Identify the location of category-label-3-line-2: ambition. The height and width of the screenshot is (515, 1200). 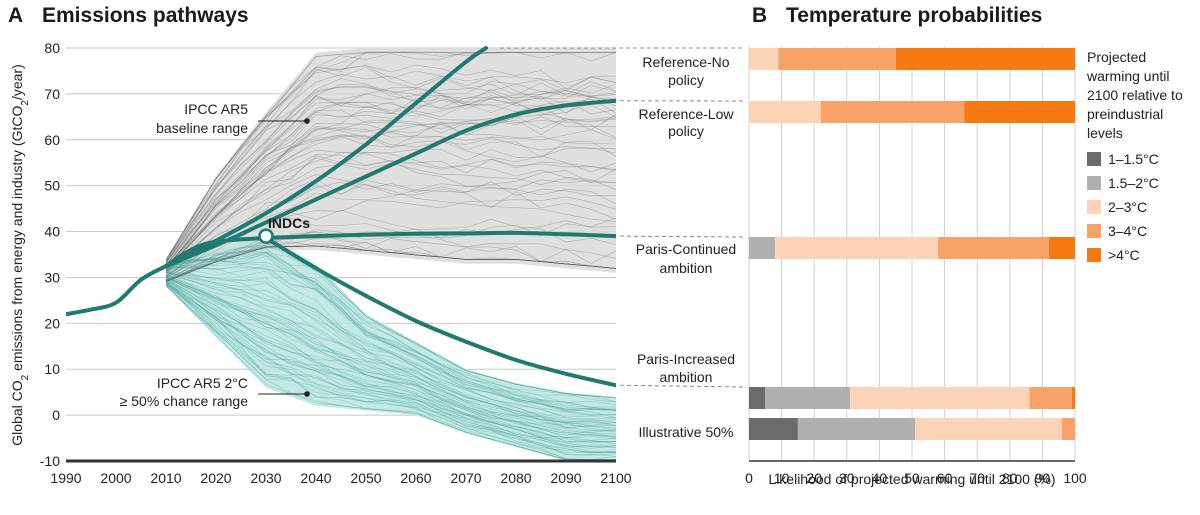
(686, 268).